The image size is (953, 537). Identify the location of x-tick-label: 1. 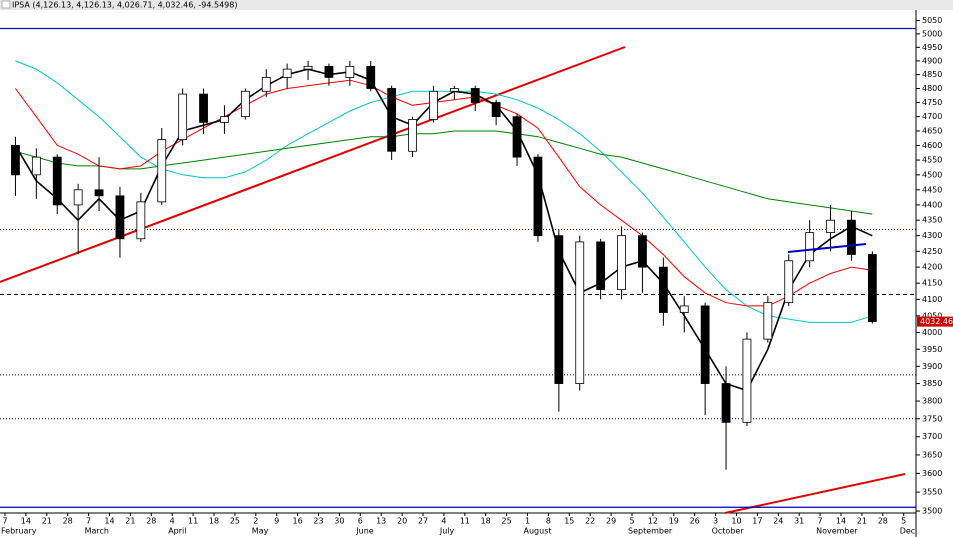
(527, 521).